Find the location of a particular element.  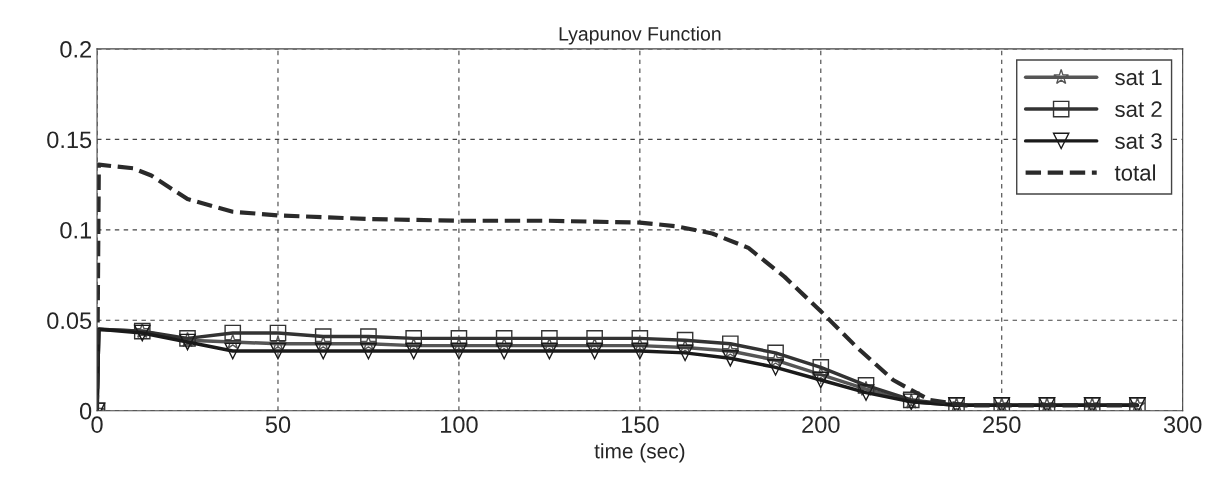

x-tick-label: 0 is located at coordinates (97, 424).